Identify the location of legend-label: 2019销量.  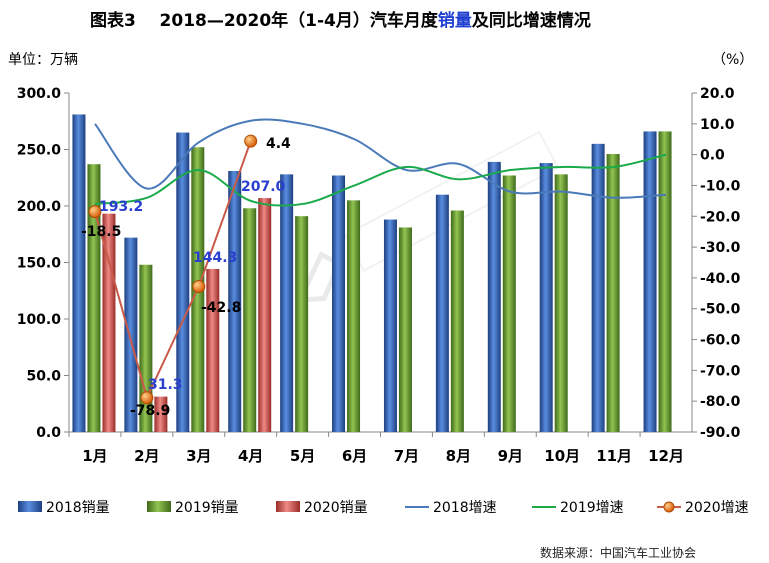
(207, 508).